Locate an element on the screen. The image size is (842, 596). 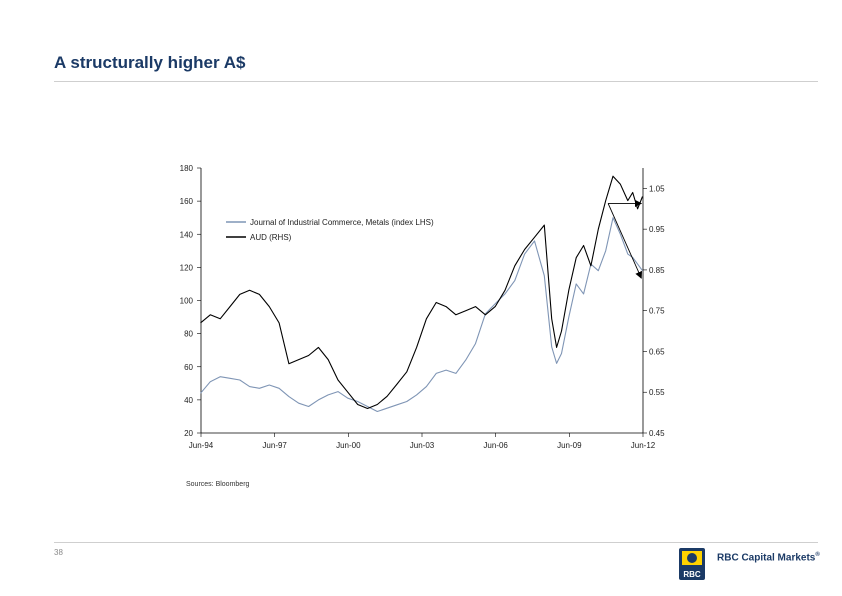
rbc-logo: RBC RBC Capital Markets® is located at coordinates (748, 564).